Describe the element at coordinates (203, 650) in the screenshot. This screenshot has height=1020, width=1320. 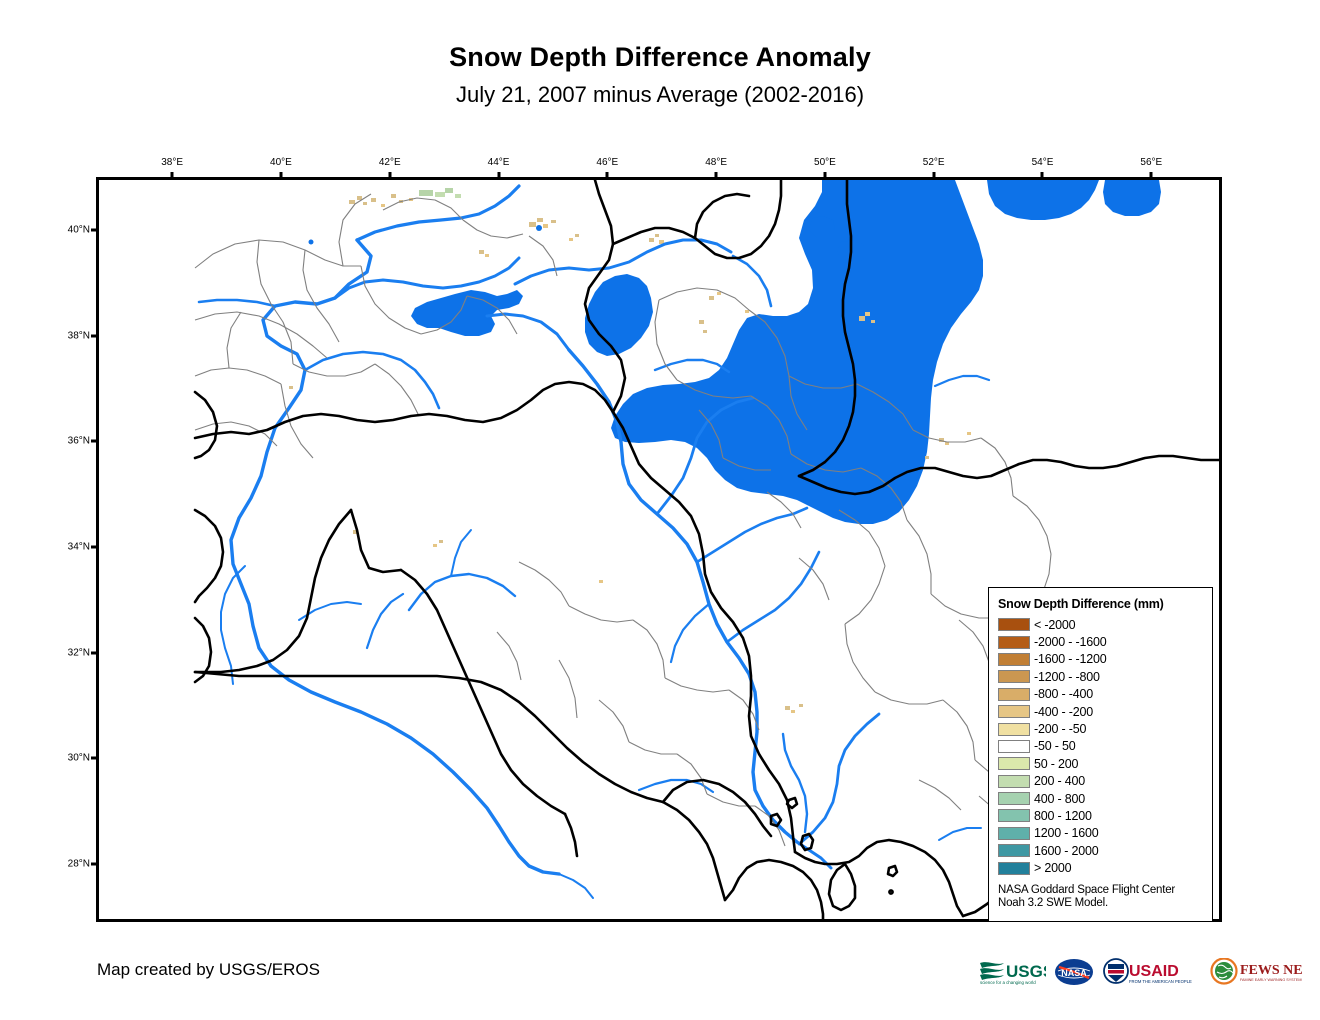
I see `coast-sinai` at that location.